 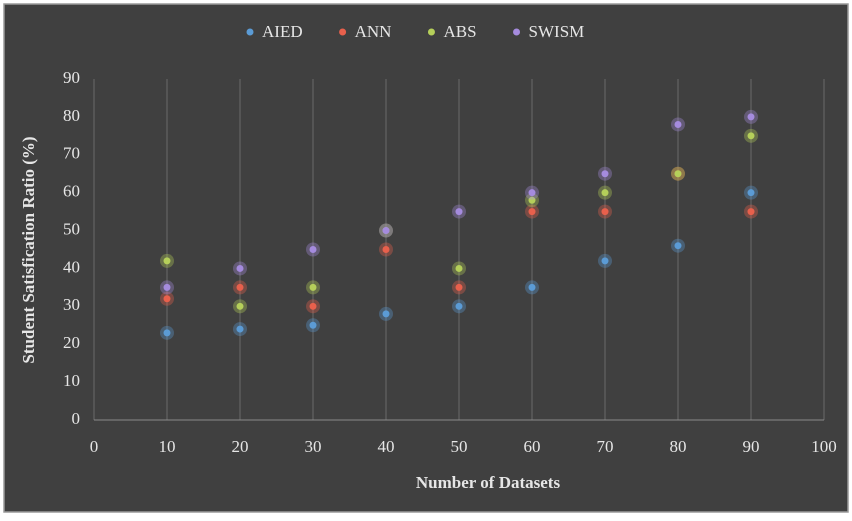 What do you see at coordinates (386, 446) in the screenshot?
I see `x-tick-label: 40` at bounding box center [386, 446].